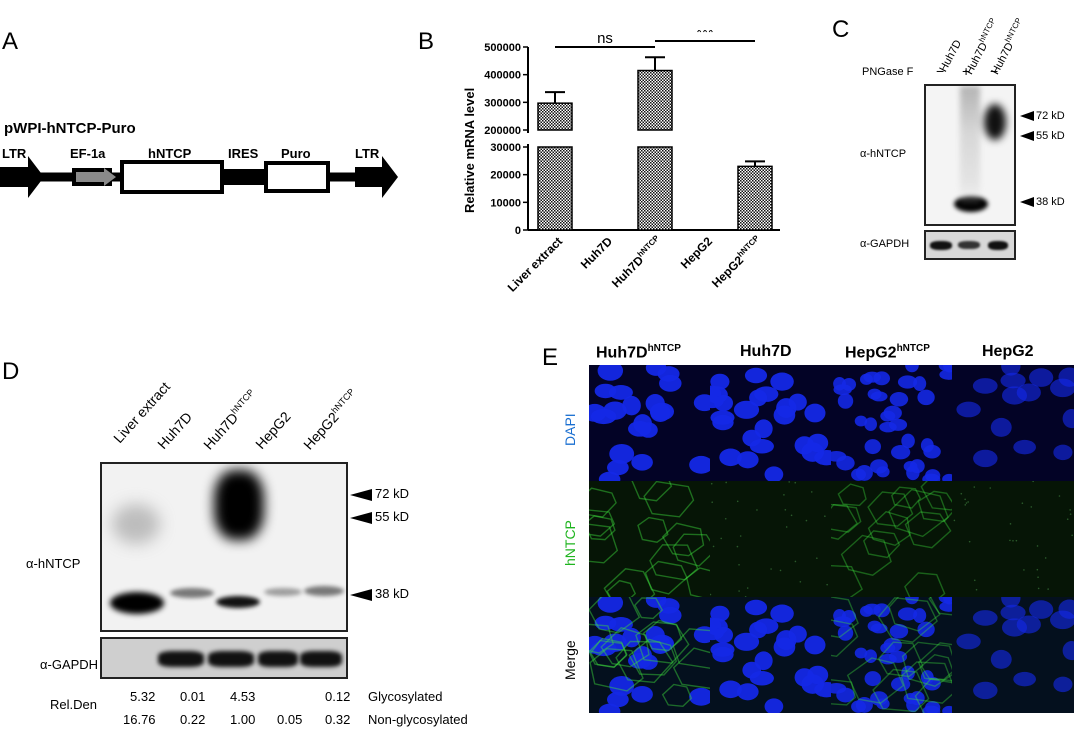  What do you see at coordinates (766, 351) in the screenshot?
I see `e-col-2: Huh7D` at bounding box center [766, 351].